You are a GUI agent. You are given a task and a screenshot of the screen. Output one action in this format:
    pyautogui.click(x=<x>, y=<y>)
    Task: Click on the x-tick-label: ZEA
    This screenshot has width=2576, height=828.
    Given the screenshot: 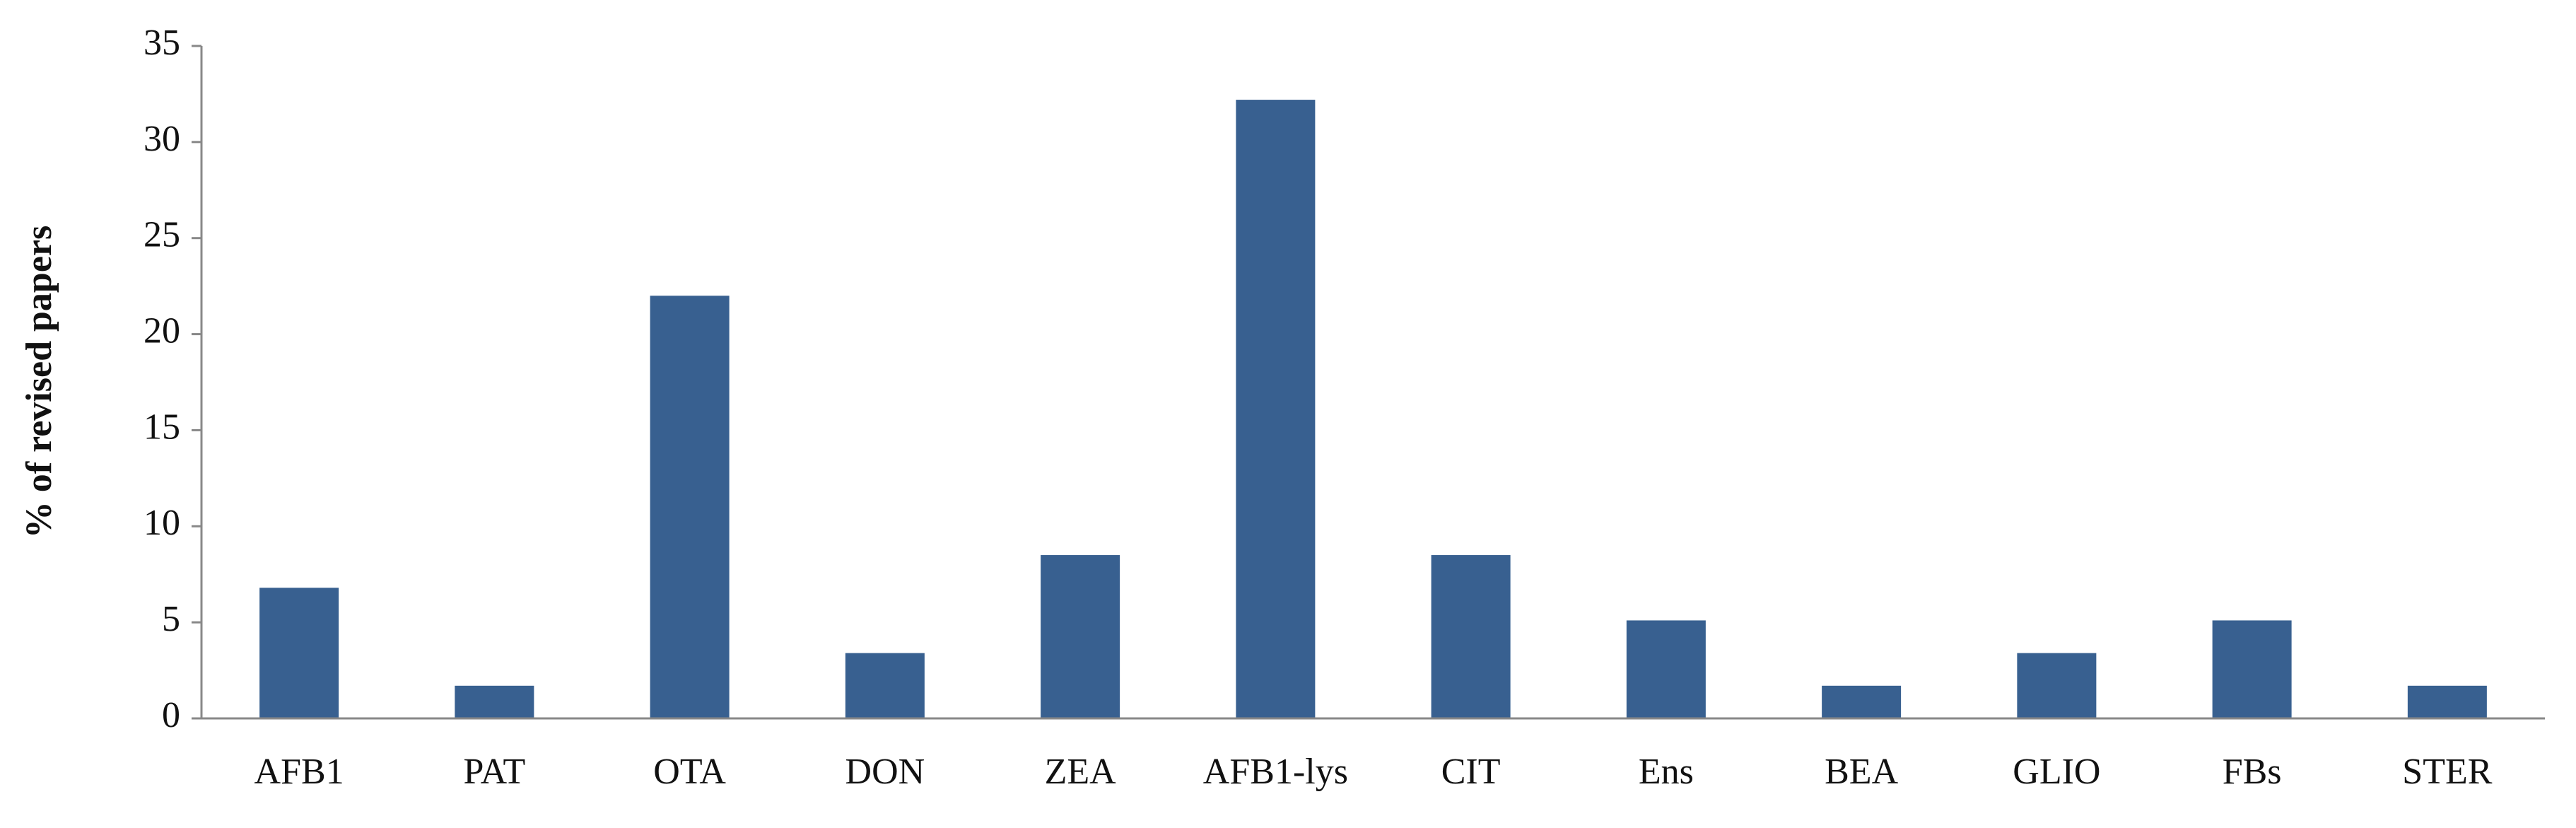 What is the action you would take?
    pyautogui.click(x=1081, y=772)
    